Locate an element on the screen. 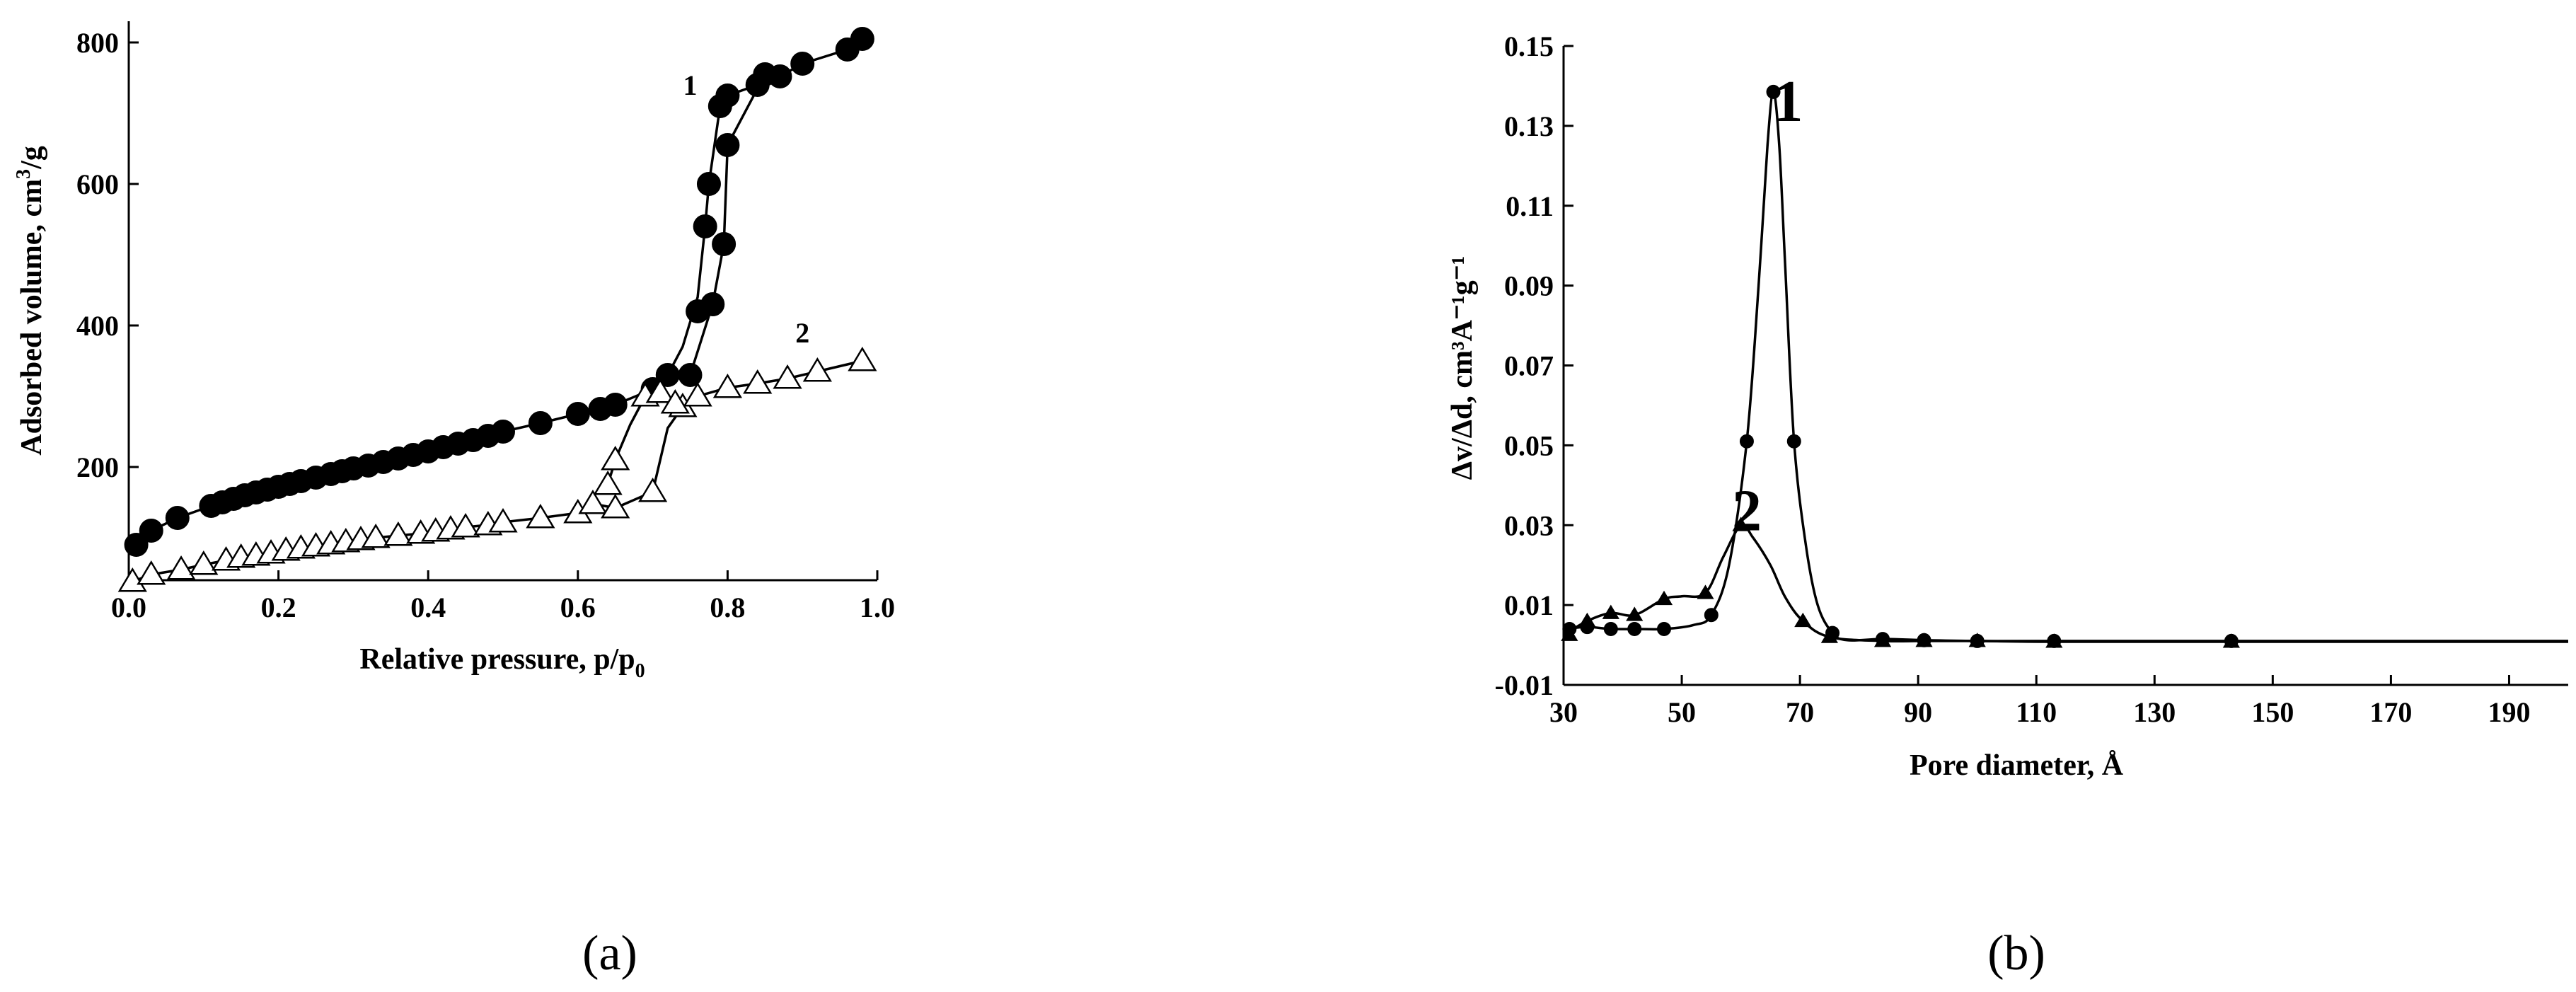  chart-a-x-tick-label: 1.0 is located at coordinates (877, 607).